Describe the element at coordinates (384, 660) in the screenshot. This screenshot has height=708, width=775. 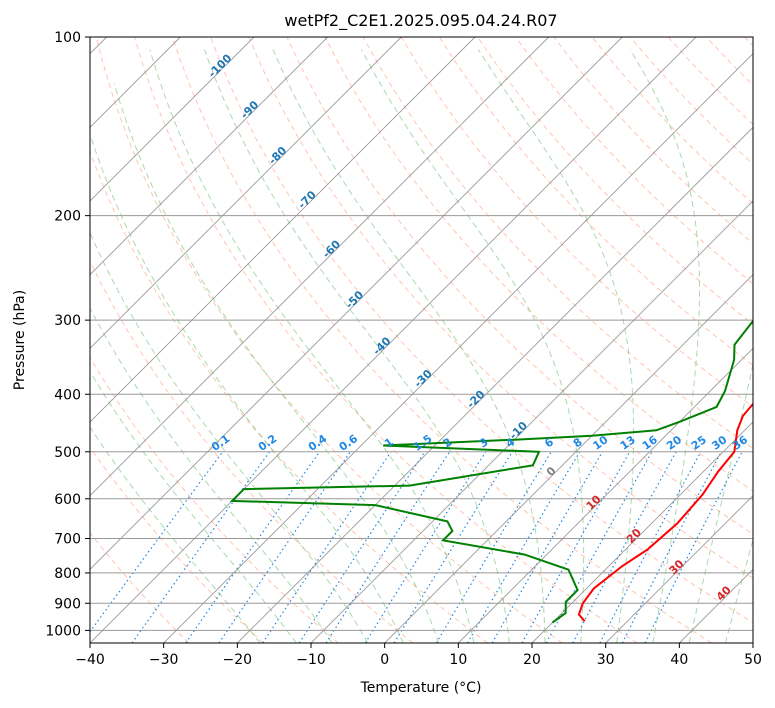
I see `x-tick-label: 0` at that location.